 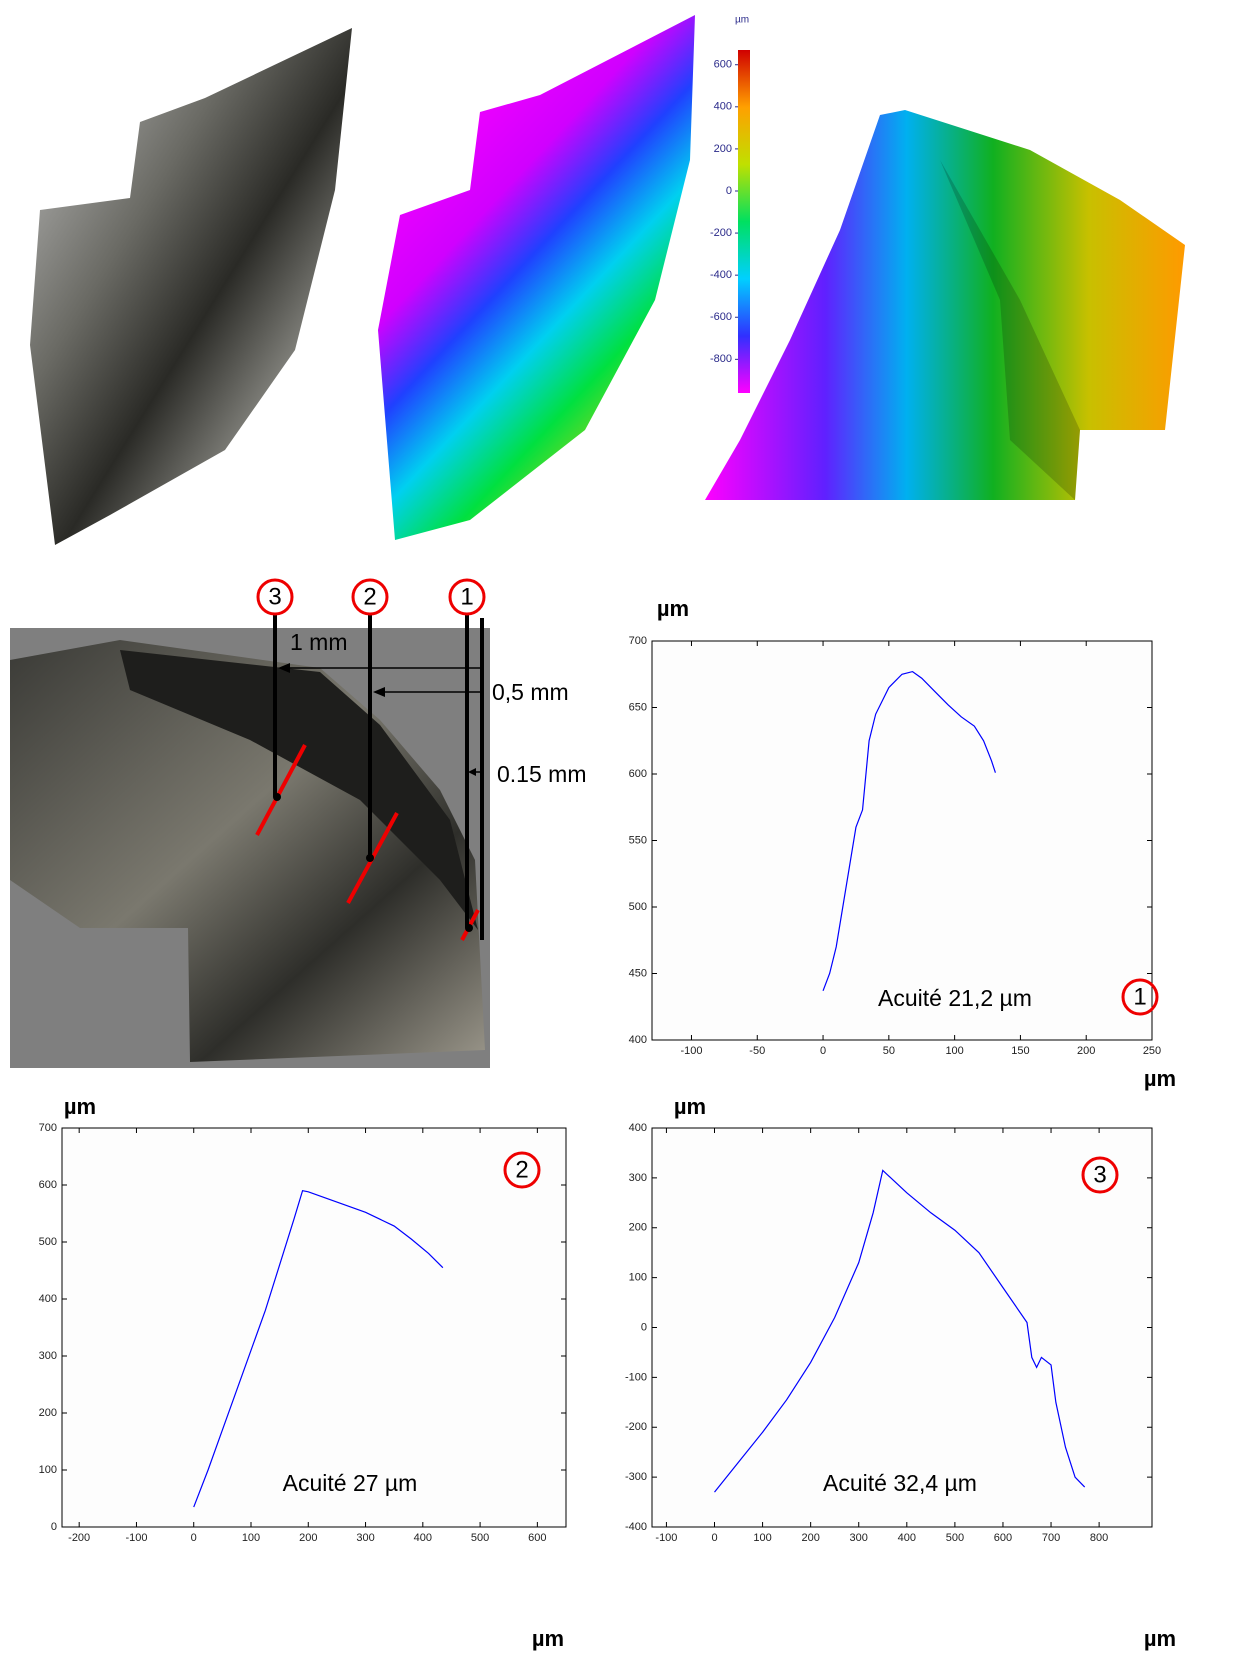 I want to click on x-tick-label: 800, so click(x=1099, y=1538).